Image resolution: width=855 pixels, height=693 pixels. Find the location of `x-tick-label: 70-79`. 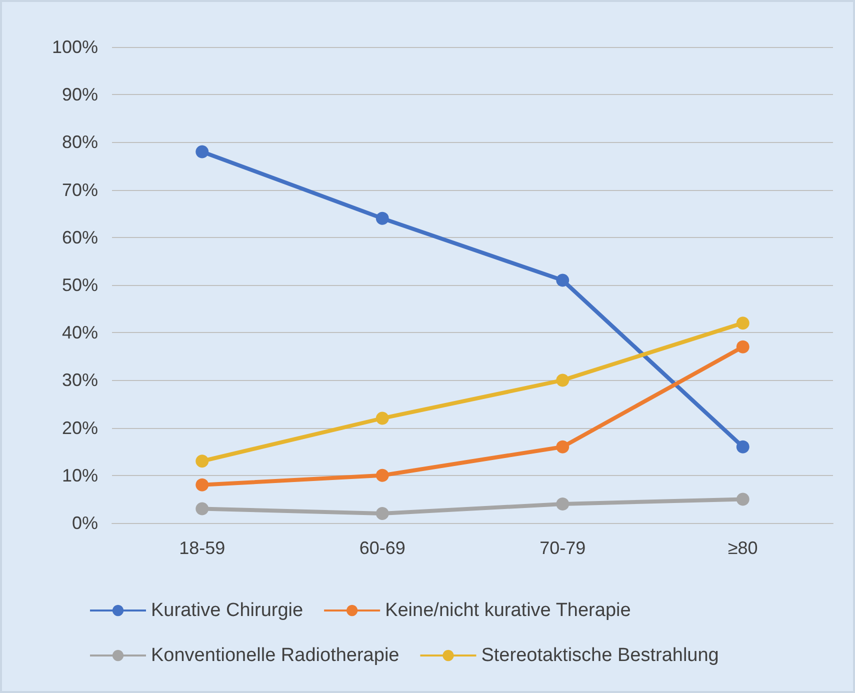

x-tick-label: 70-79 is located at coordinates (563, 548).